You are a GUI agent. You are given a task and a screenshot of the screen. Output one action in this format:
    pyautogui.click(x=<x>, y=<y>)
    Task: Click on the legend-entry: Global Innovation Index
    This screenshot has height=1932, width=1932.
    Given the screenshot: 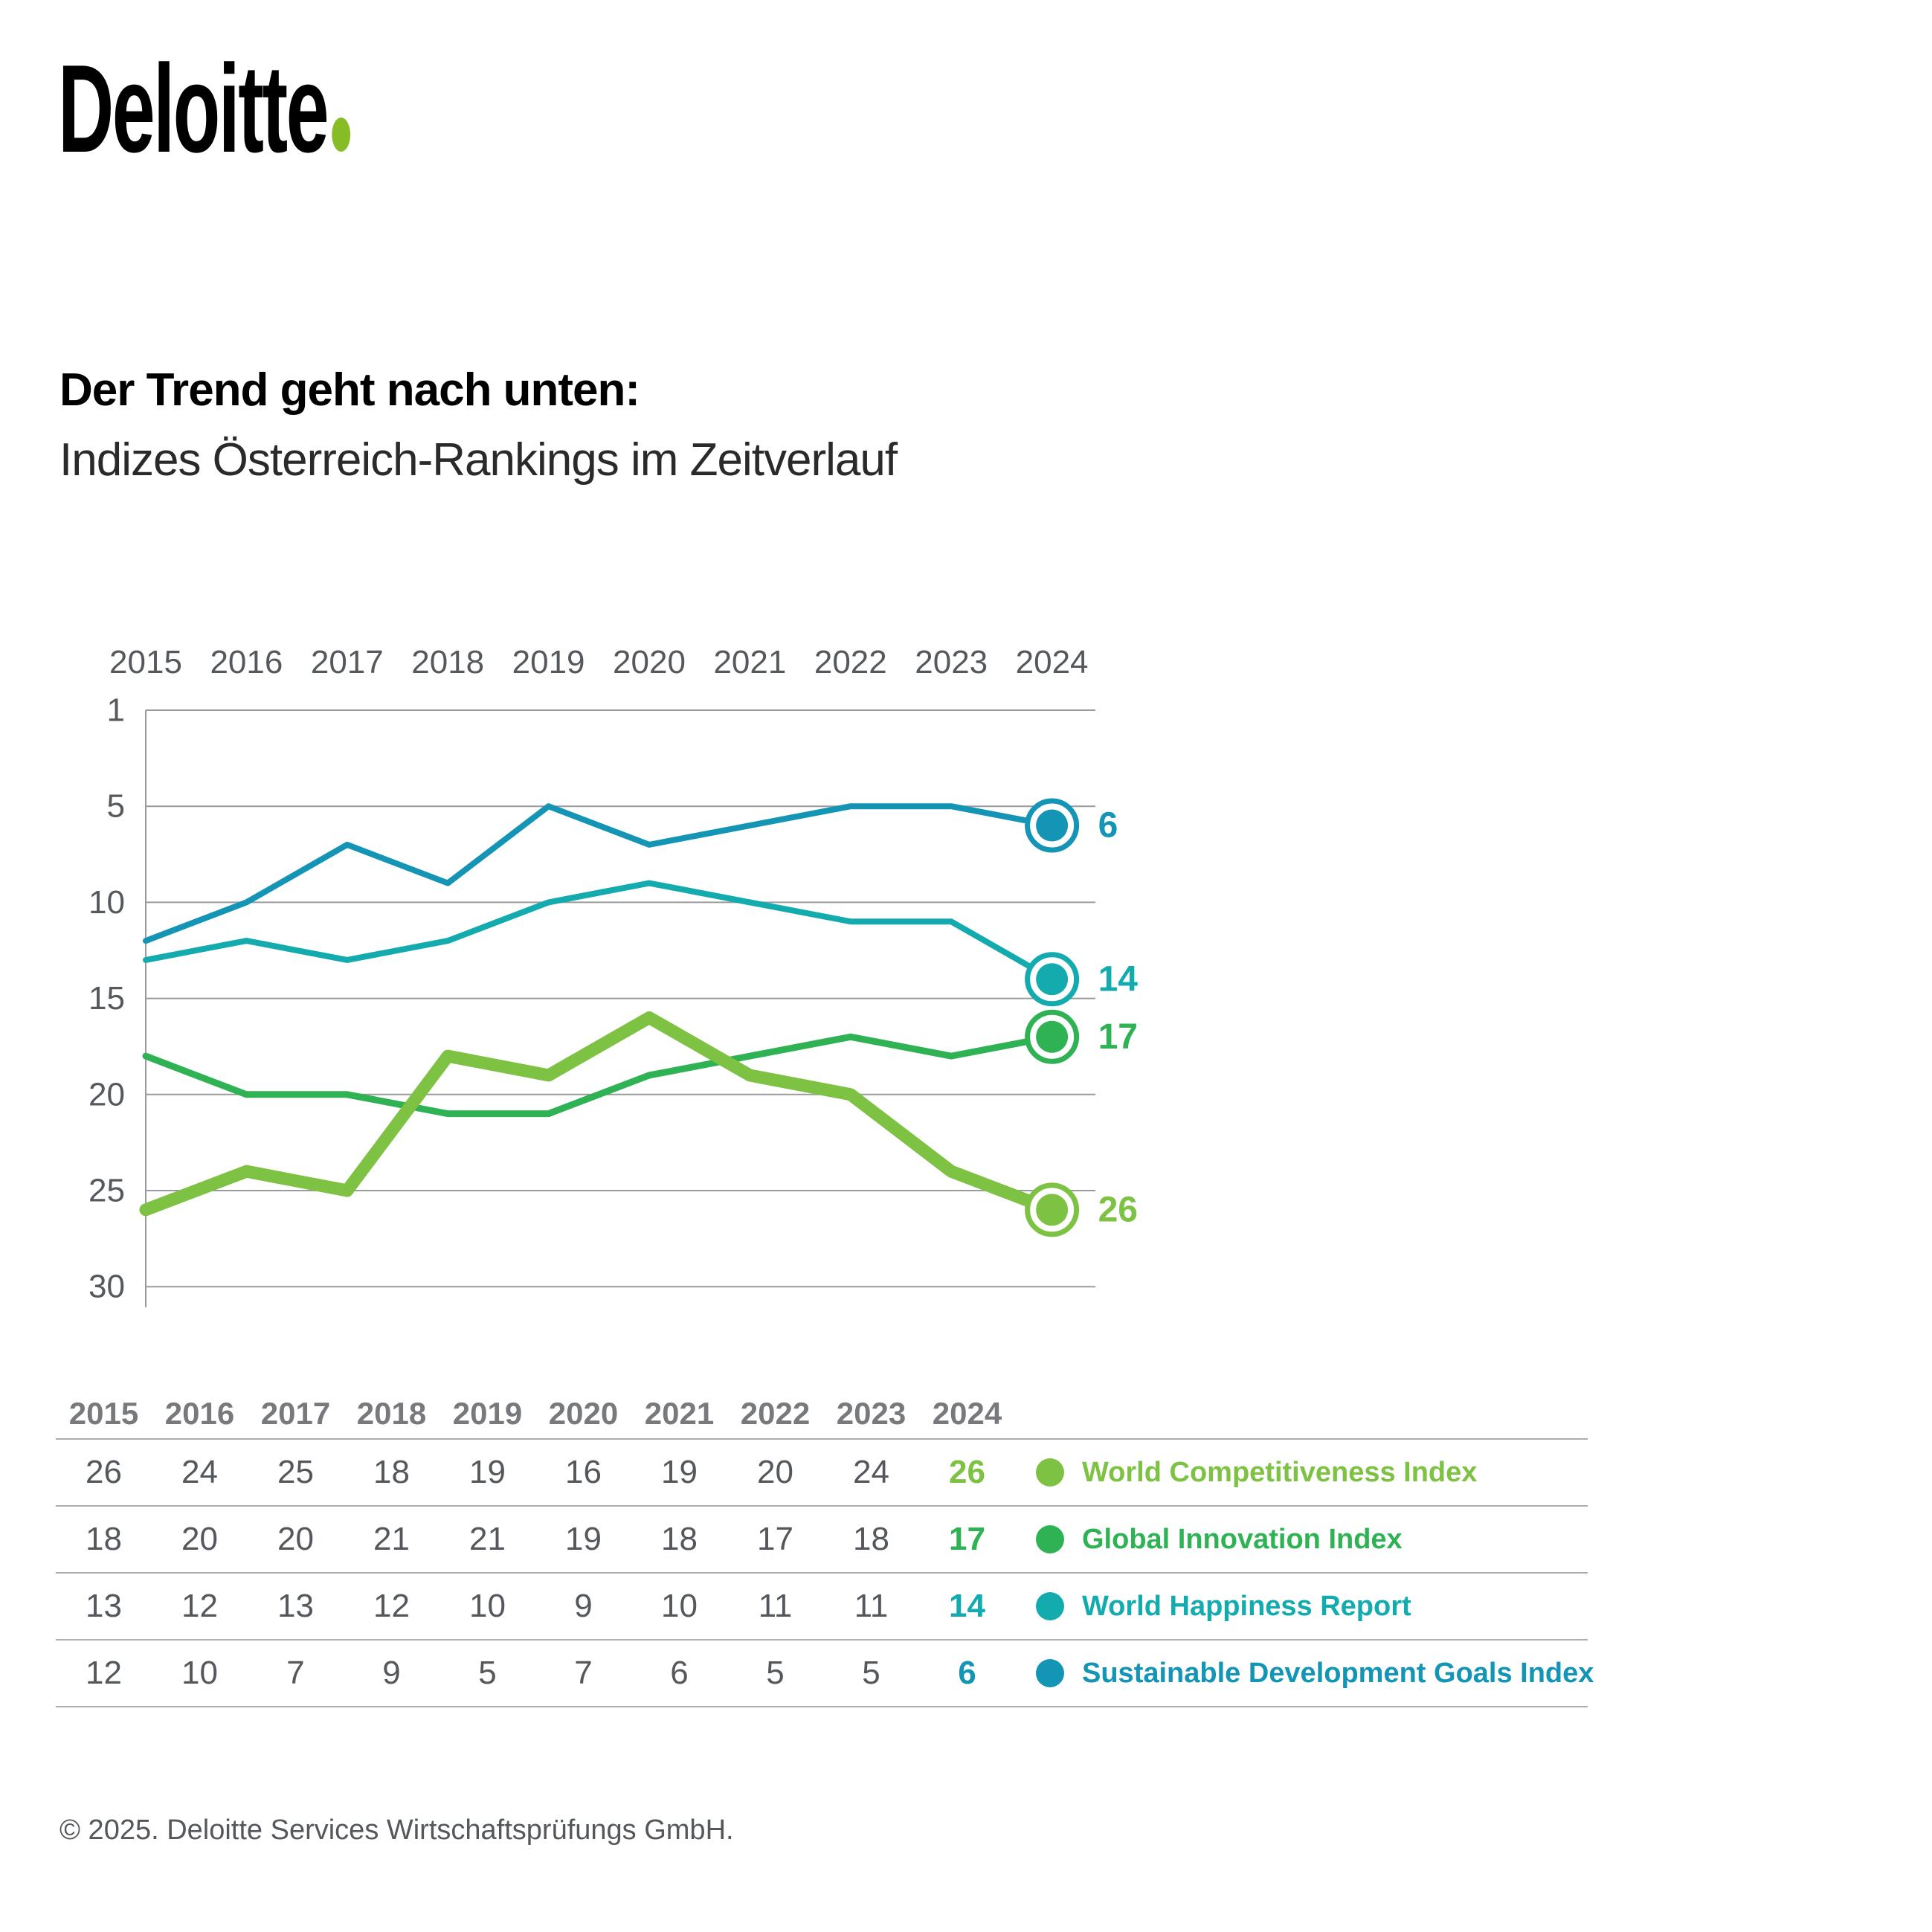 What is the action you would take?
    pyautogui.click(x=1301, y=1540)
    